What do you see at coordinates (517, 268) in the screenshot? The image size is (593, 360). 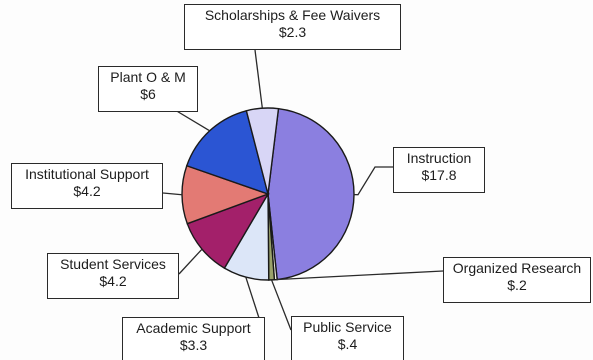 I see `slice-label-organized-research-name: Organized Research` at bounding box center [517, 268].